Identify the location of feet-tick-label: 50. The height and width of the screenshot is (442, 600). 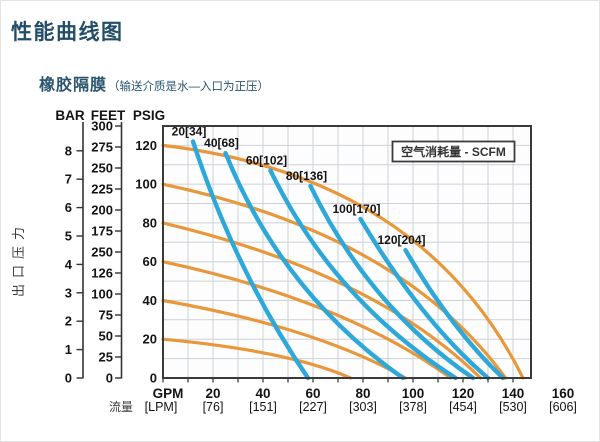
(106, 336).